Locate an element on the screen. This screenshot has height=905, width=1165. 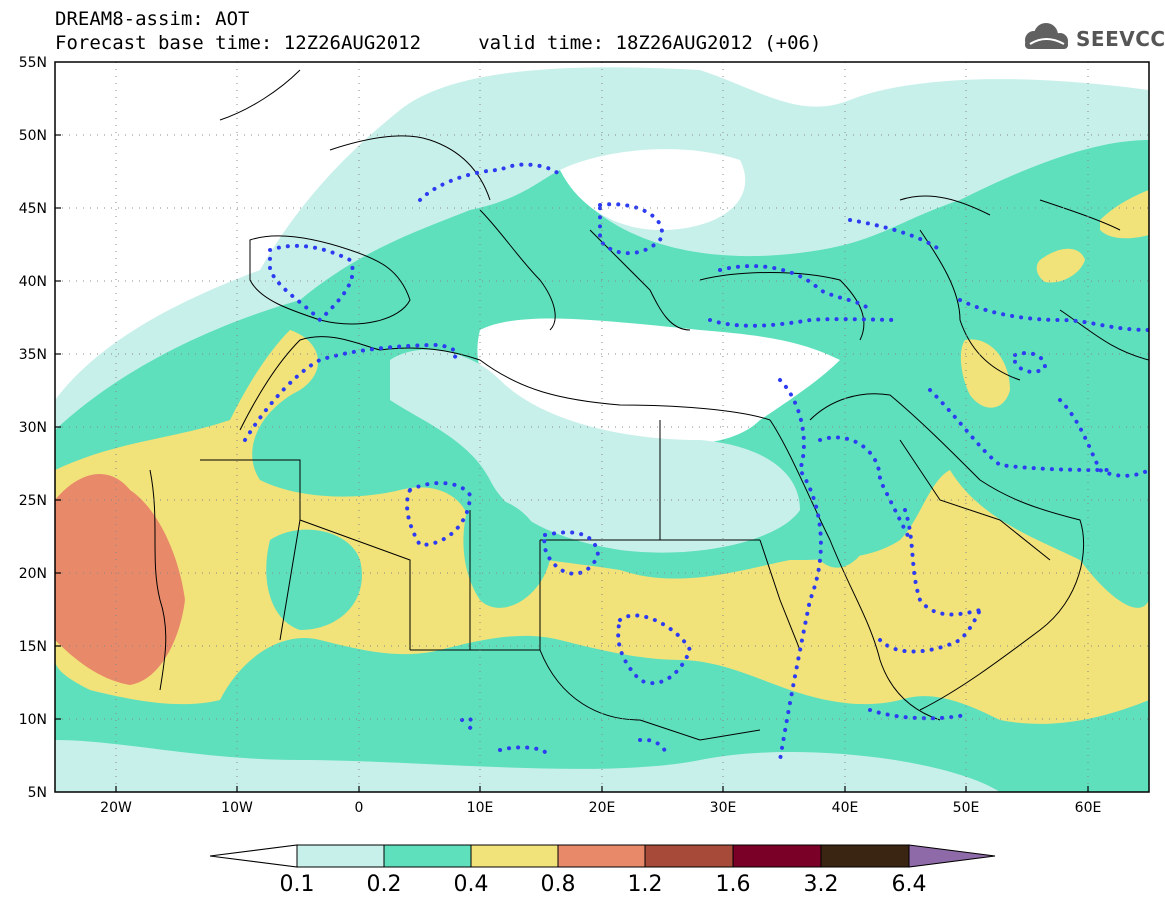
lat-label: 20N is located at coordinates (33, 574).